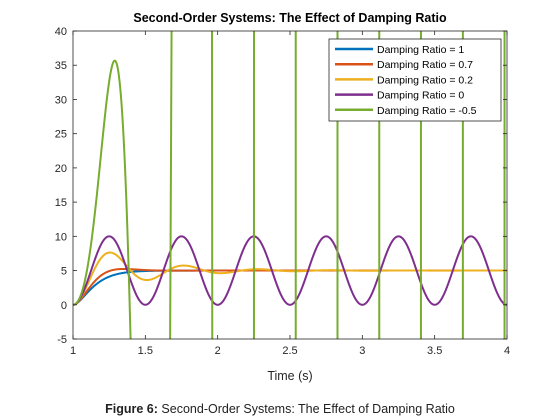  I want to click on y-tick-label: 10, so click(61, 237).